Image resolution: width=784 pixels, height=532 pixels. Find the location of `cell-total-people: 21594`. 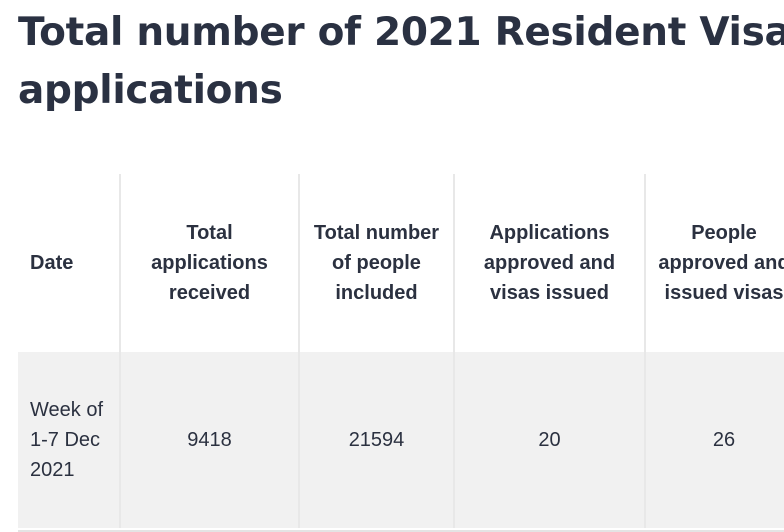

cell-total-people: 21594 is located at coordinates (376, 440).